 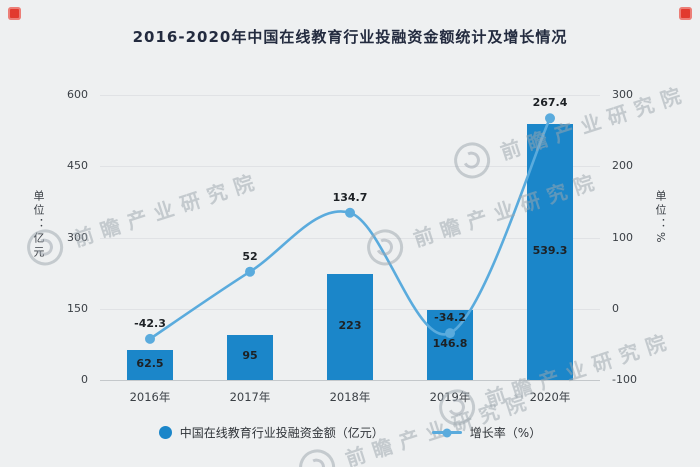 What do you see at coordinates (317, 455) in the screenshot?
I see `watermark-logo-icon` at bounding box center [317, 455].